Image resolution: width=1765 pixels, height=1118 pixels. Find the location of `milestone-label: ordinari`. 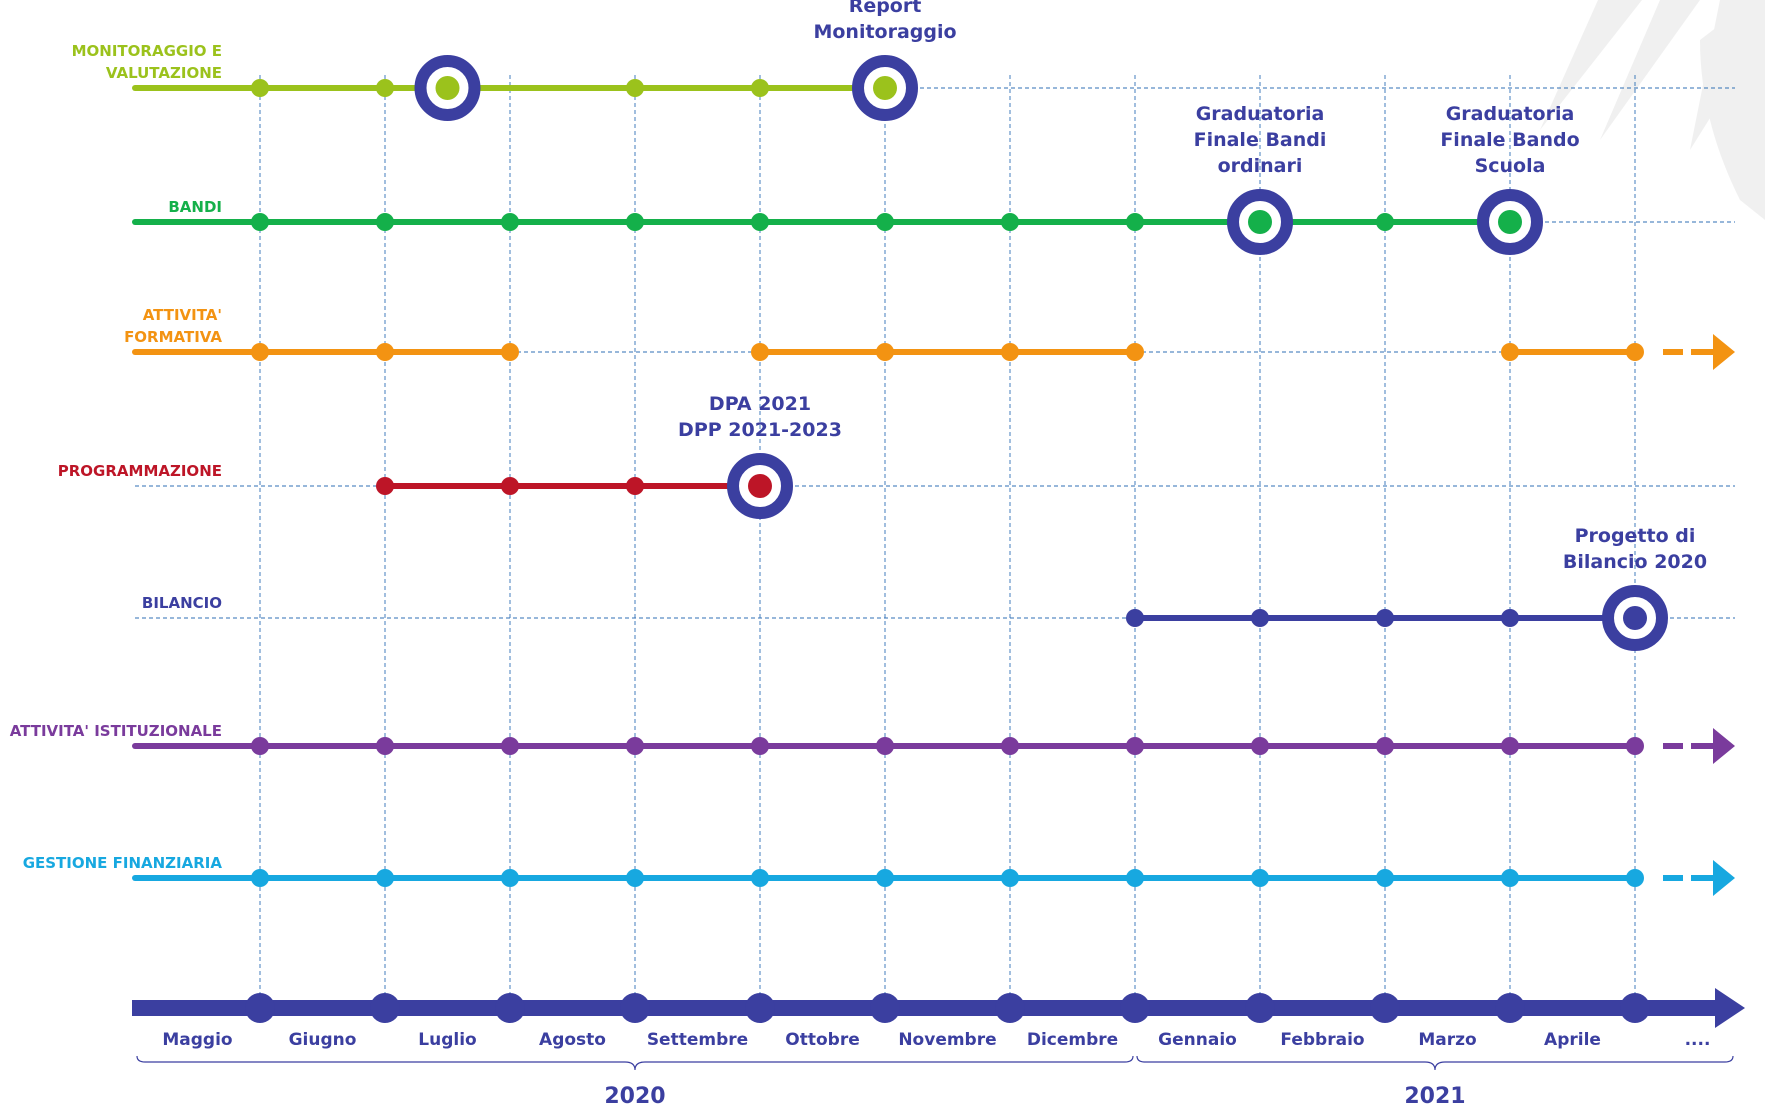

milestone-label: ordinari is located at coordinates (1260, 166).